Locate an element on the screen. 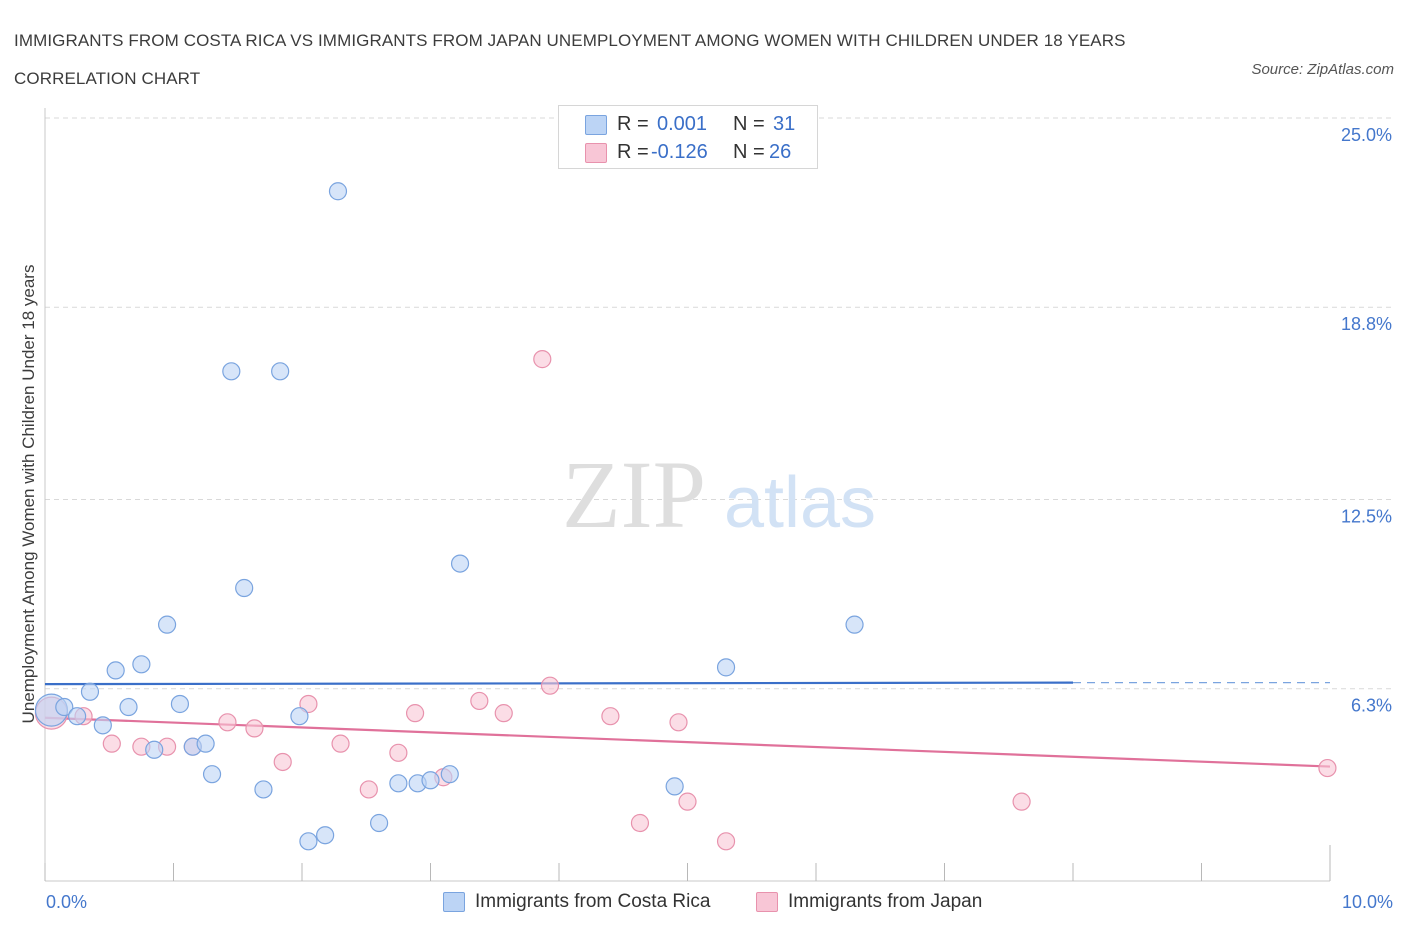 The width and height of the screenshot is (1406, 930). x-tick-label: 10.0% is located at coordinates (1367, 902).